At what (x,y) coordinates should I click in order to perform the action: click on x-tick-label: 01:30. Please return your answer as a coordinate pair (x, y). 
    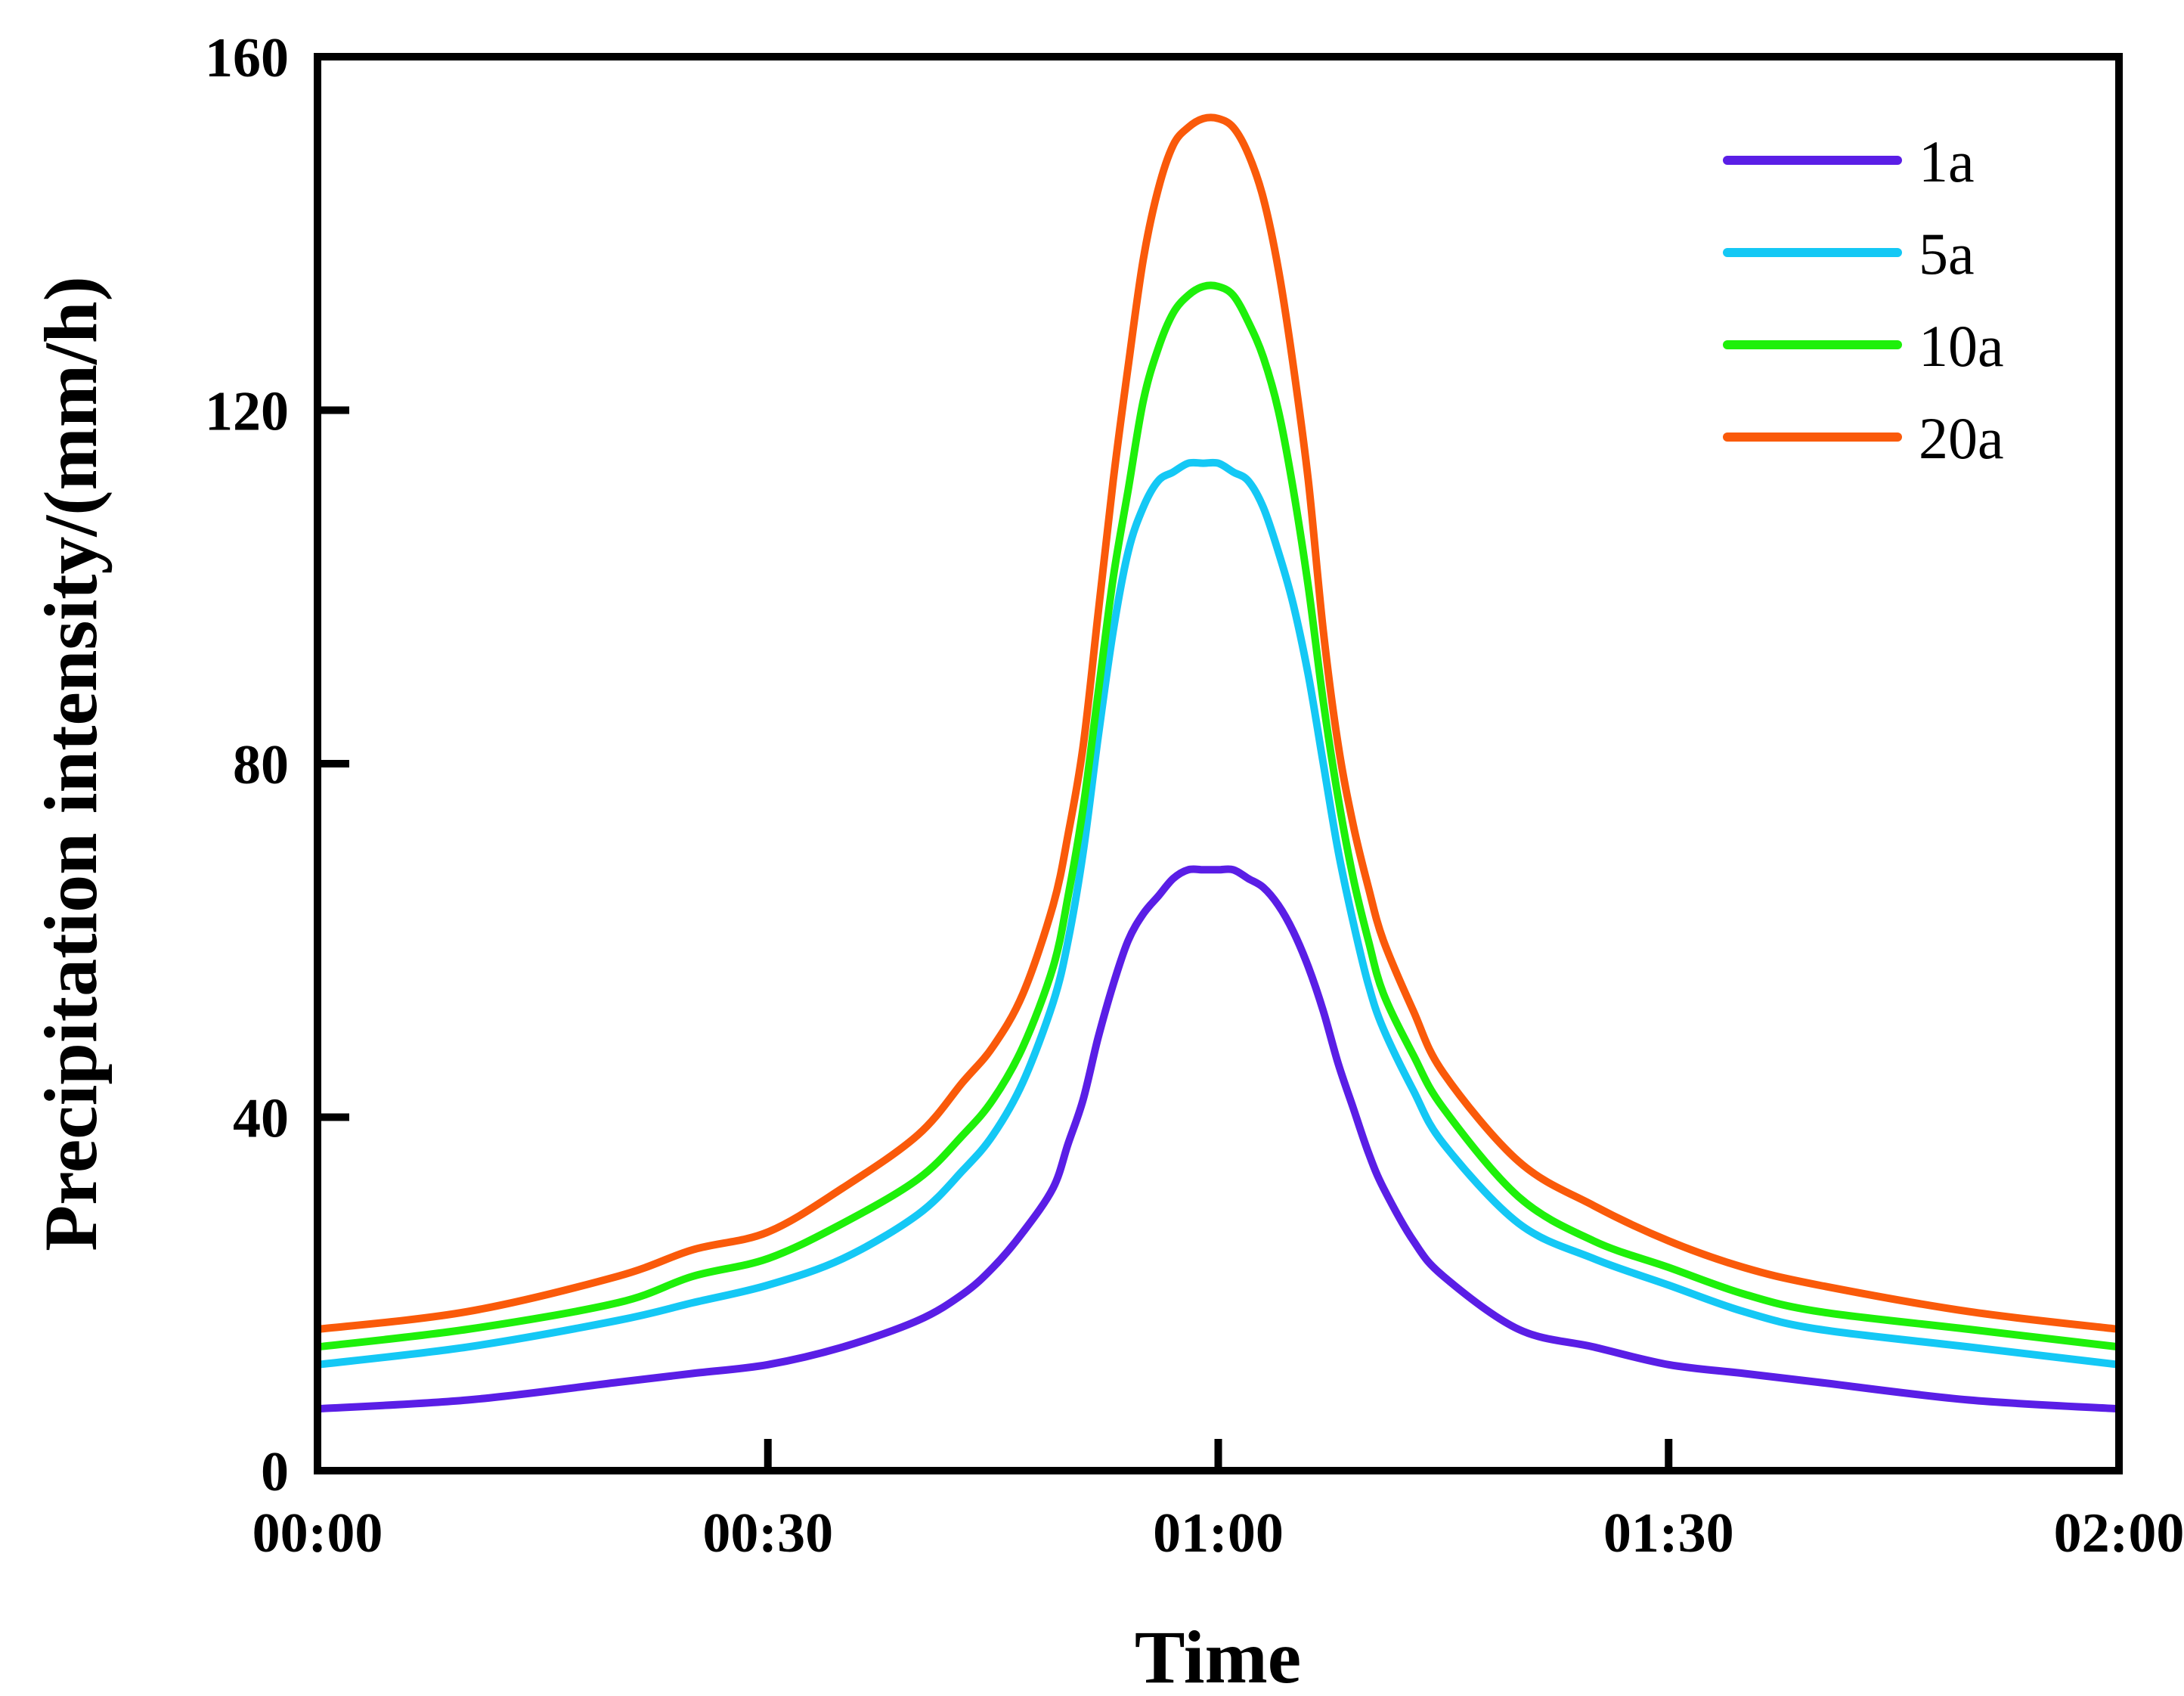
    Looking at the image, I should click on (1668, 1533).